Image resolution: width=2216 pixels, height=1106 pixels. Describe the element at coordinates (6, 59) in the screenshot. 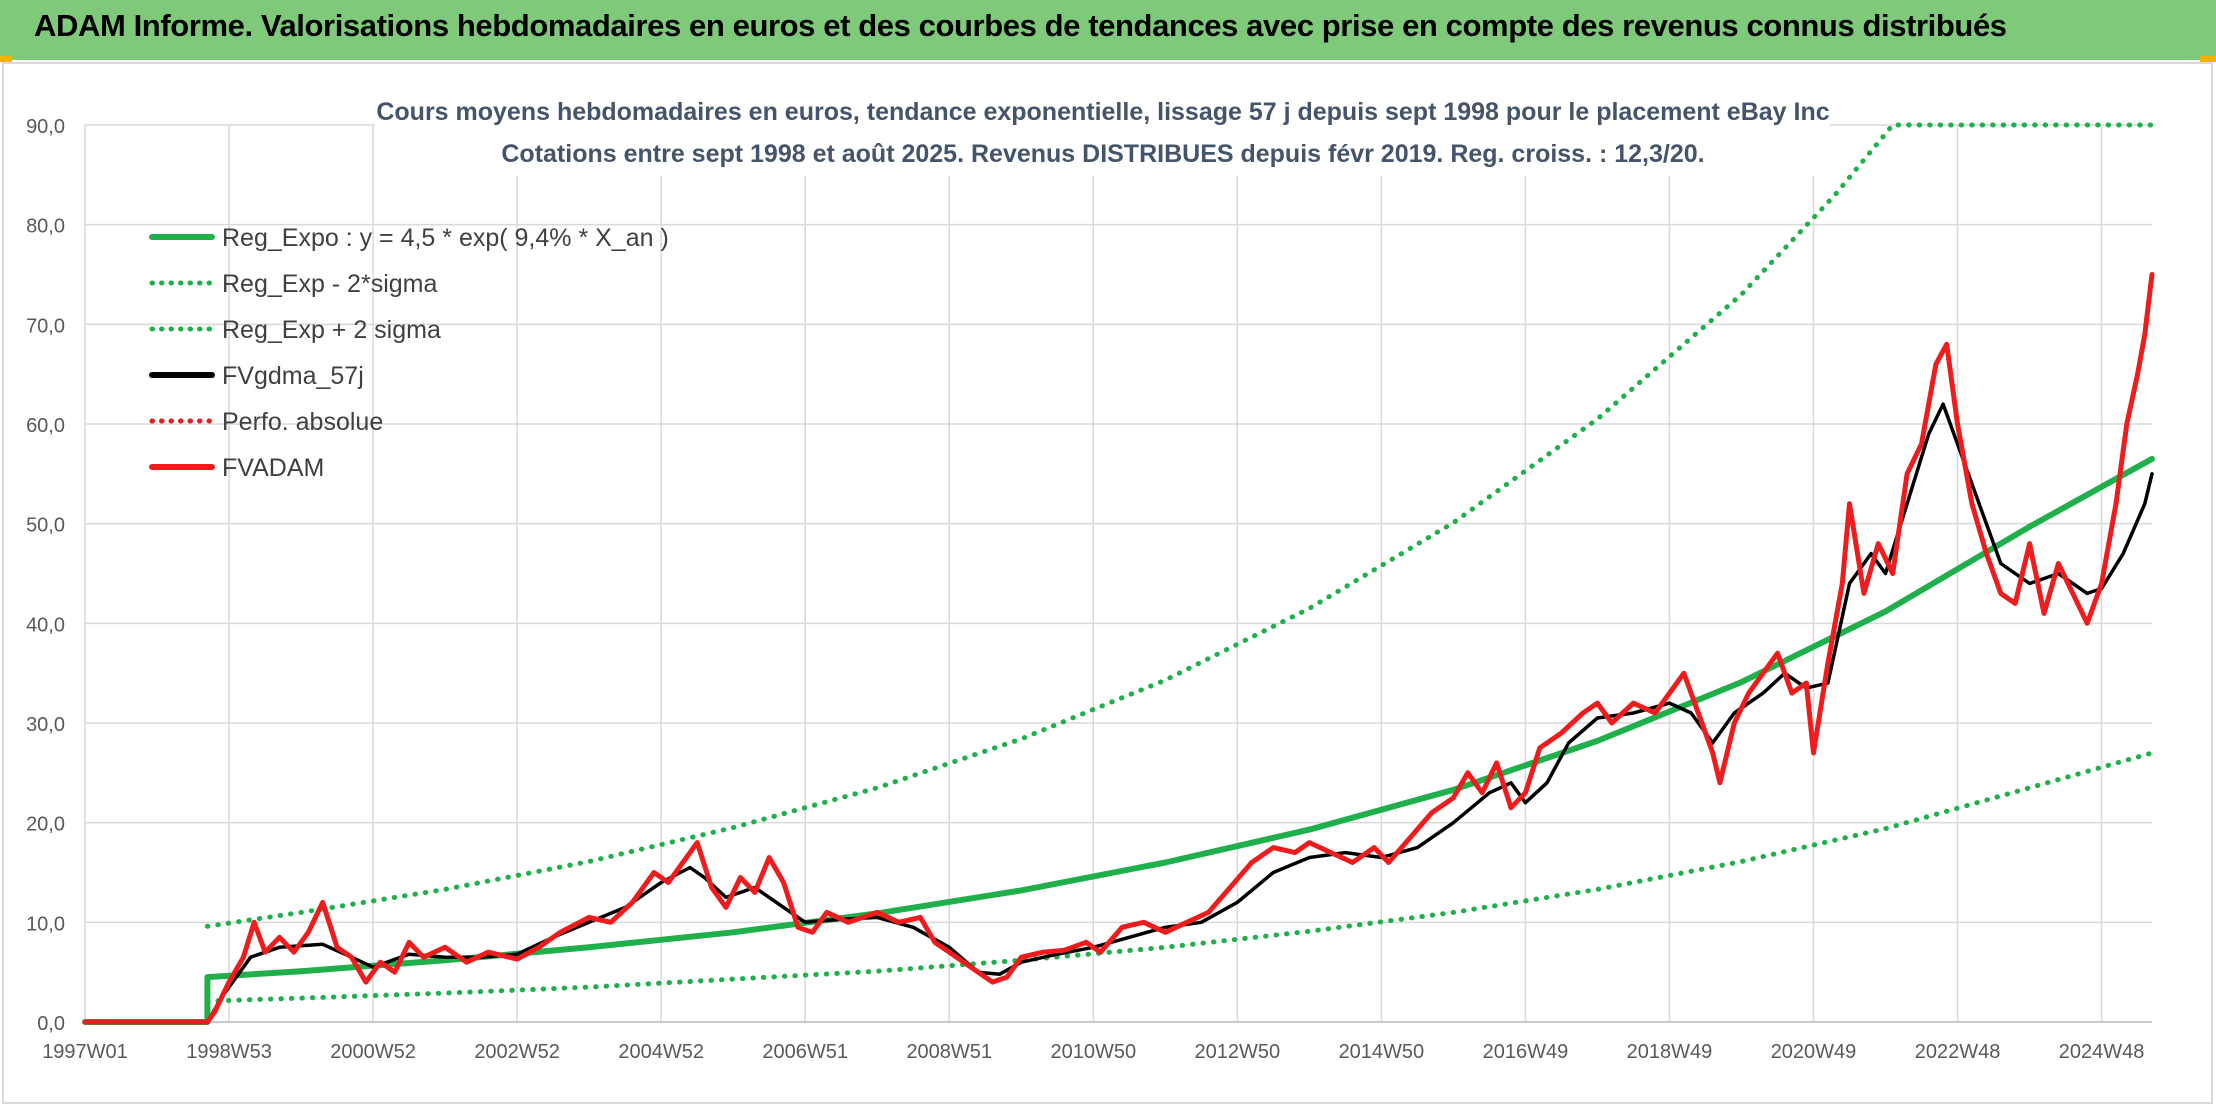

I see `corner-marker-left` at that location.